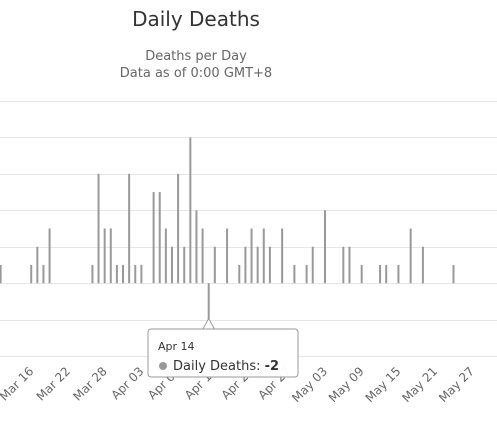 The height and width of the screenshot is (422, 497). What do you see at coordinates (127, 383) in the screenshot?
I see `x-tick-label: Apr 03` at bounding box center [127, 383].